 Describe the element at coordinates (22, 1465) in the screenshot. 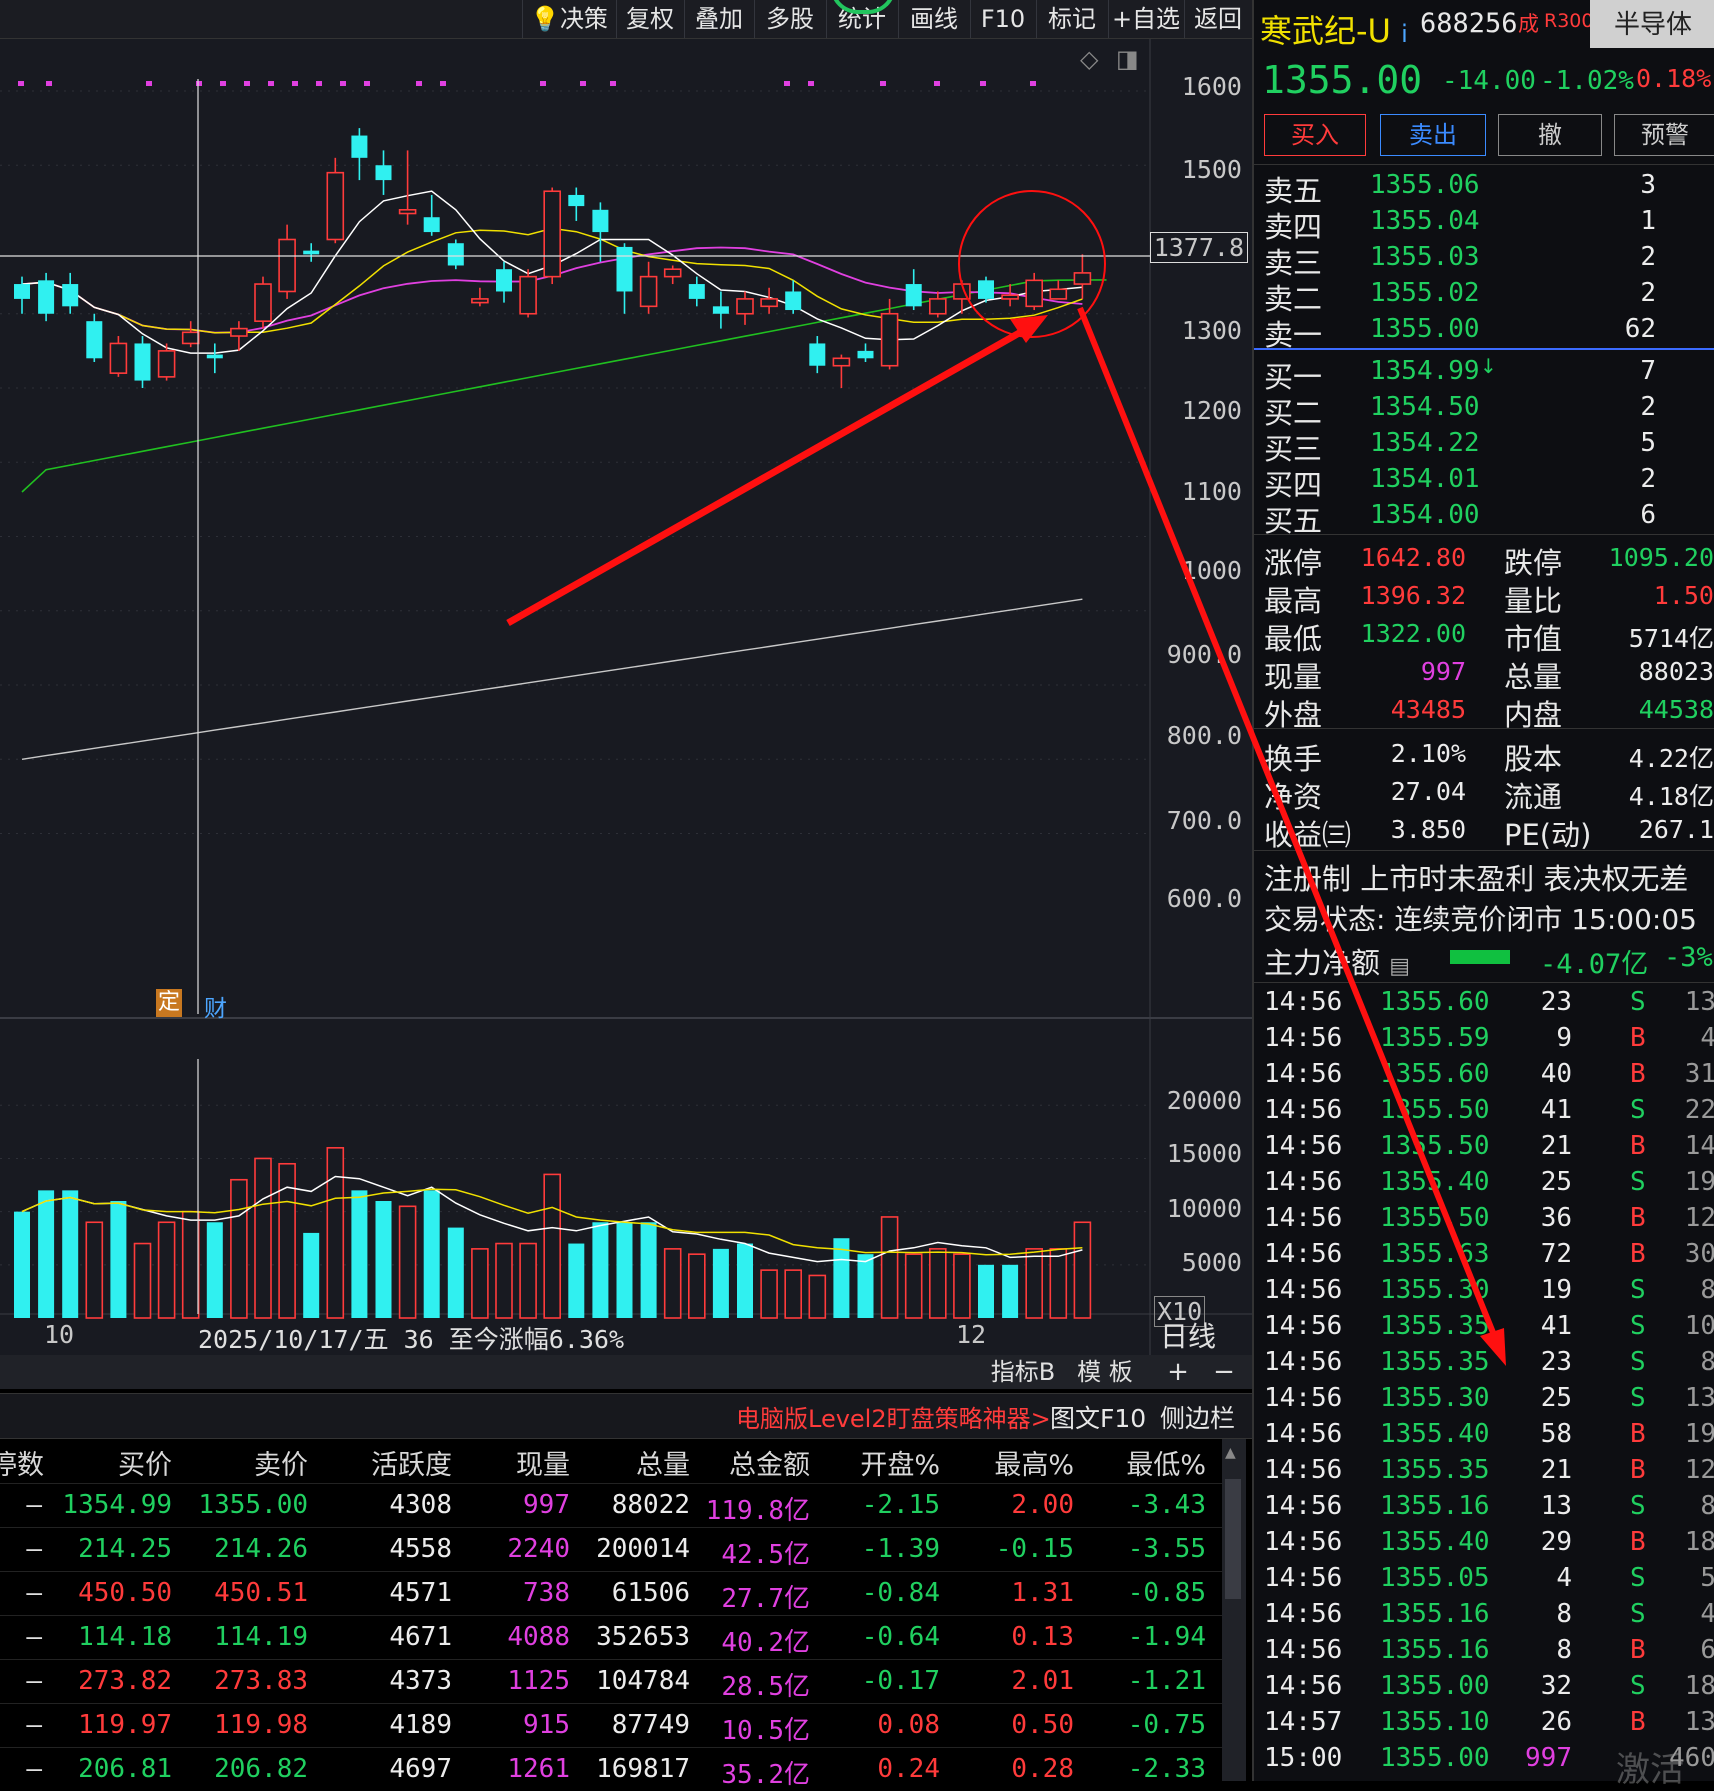

I see `column-header: 停数` at that location.